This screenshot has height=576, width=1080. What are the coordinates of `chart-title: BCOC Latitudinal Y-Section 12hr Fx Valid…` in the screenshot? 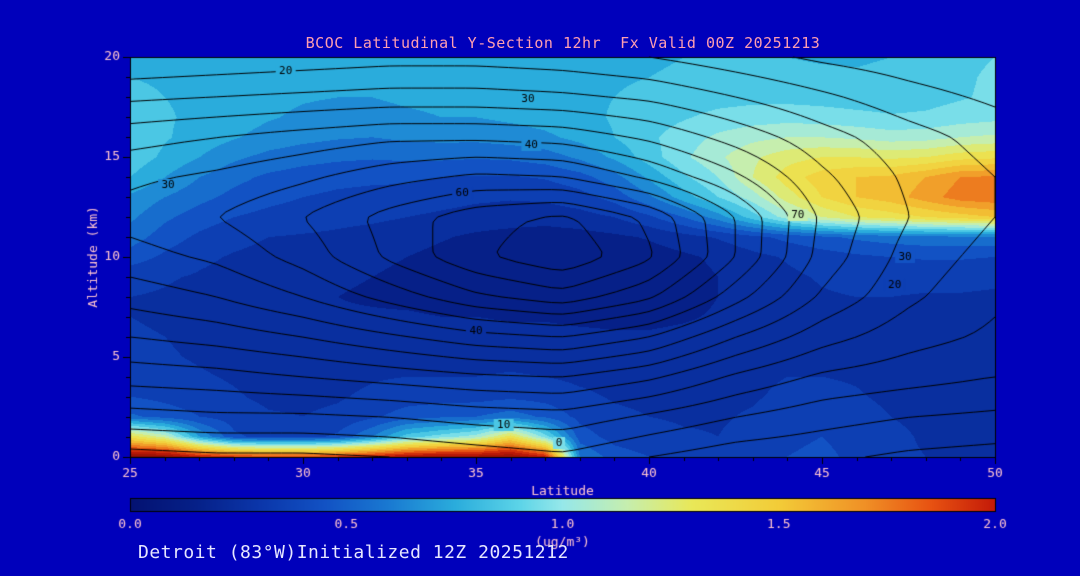 It's located at (563, 43).